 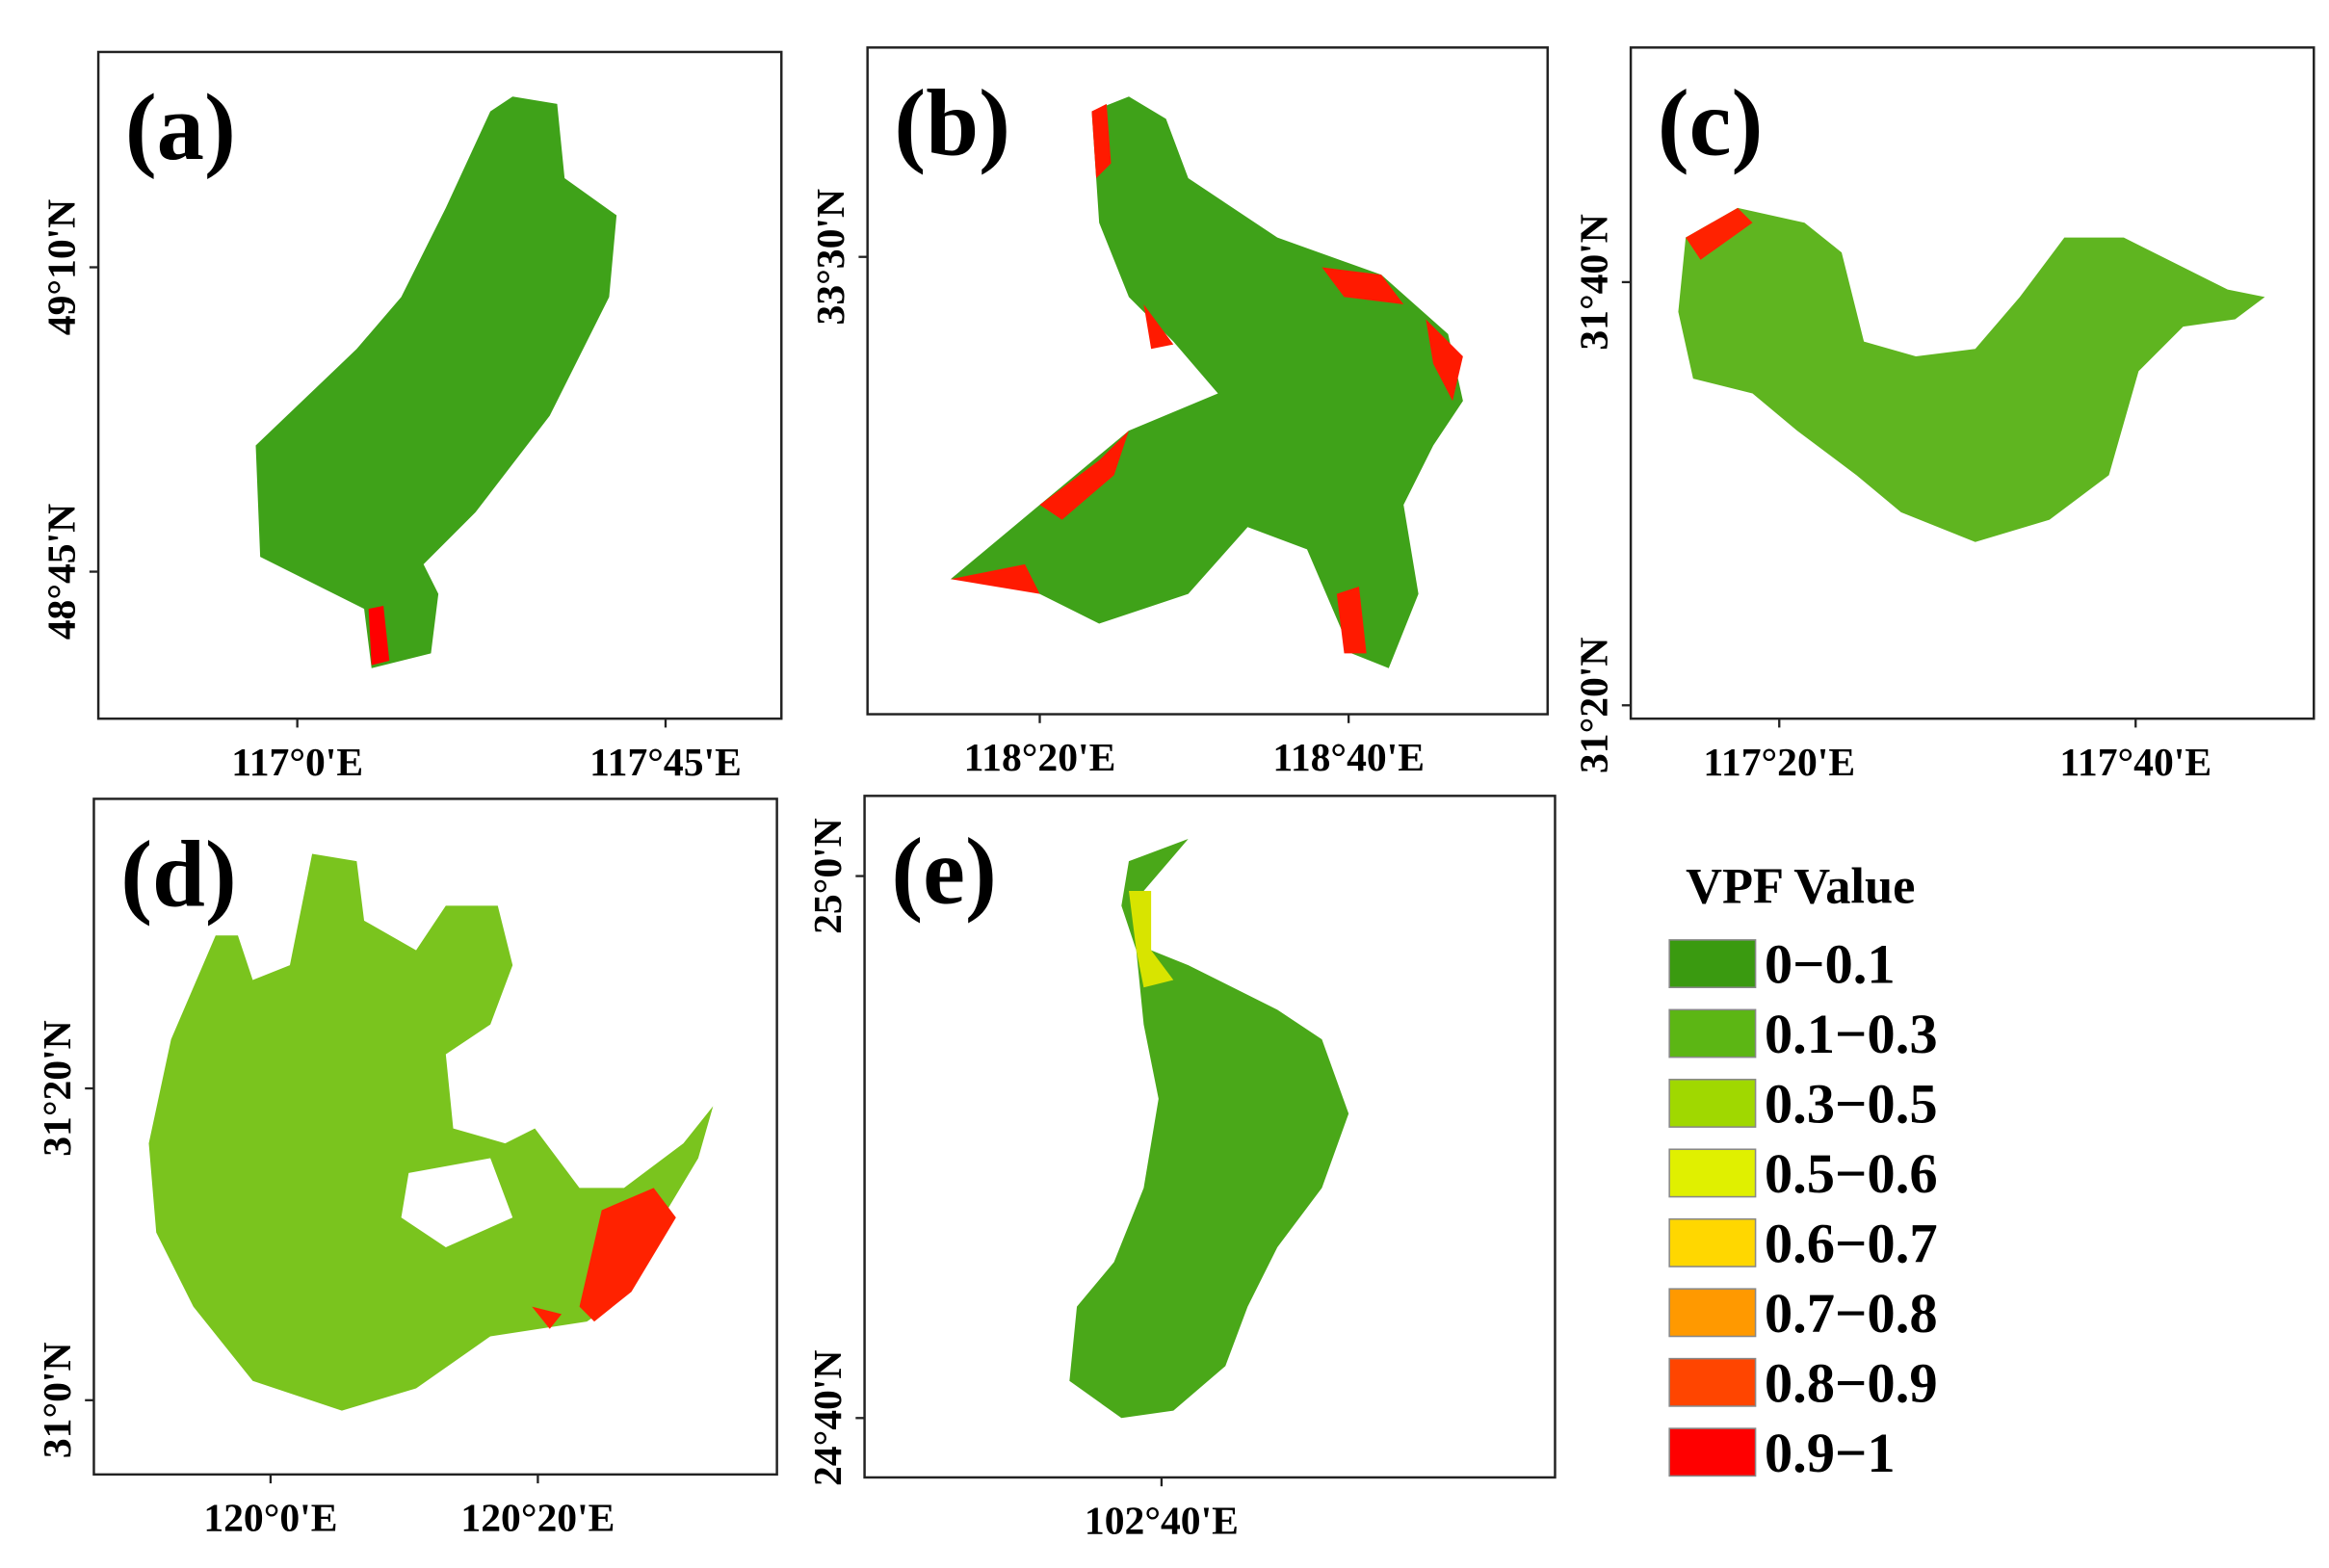 What do you see at coordinates (1594, 282) in the screenshot?
I see `y-tick-label: 31°40'N` at bounding box center [1594, 282].